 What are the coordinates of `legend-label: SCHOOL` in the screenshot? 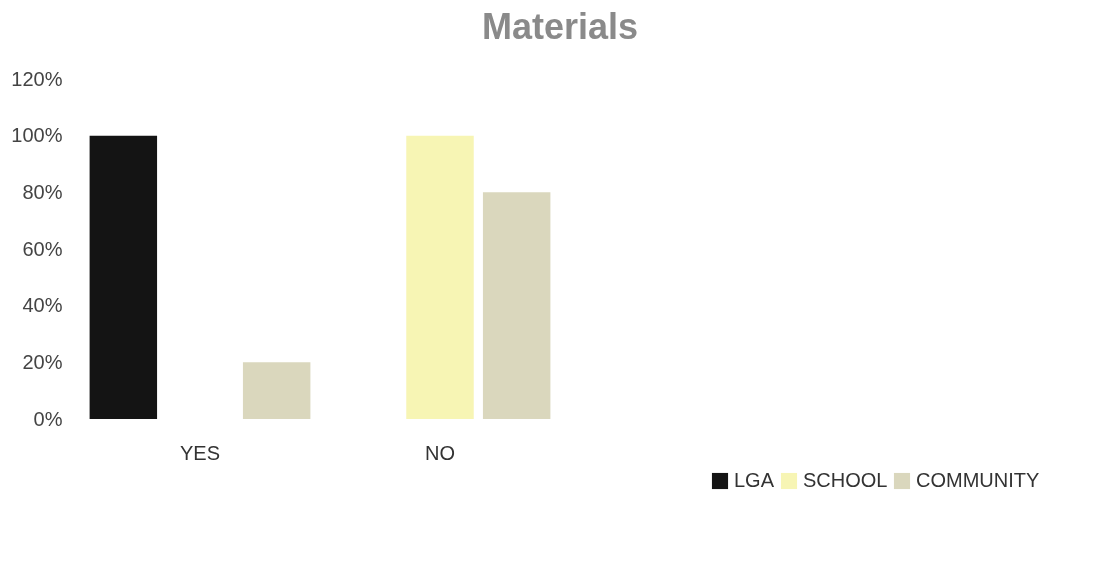 It's located at (845, 480).